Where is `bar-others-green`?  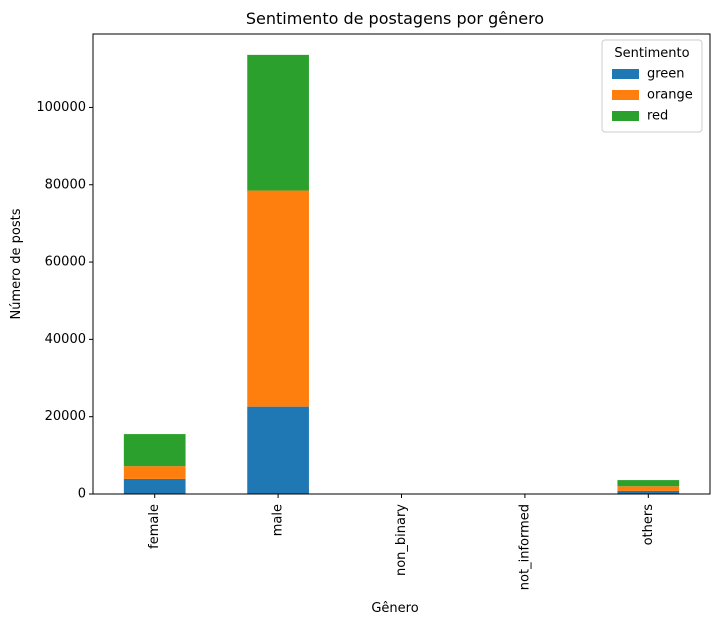
bar-others-green is located at coordinates (648, 492).